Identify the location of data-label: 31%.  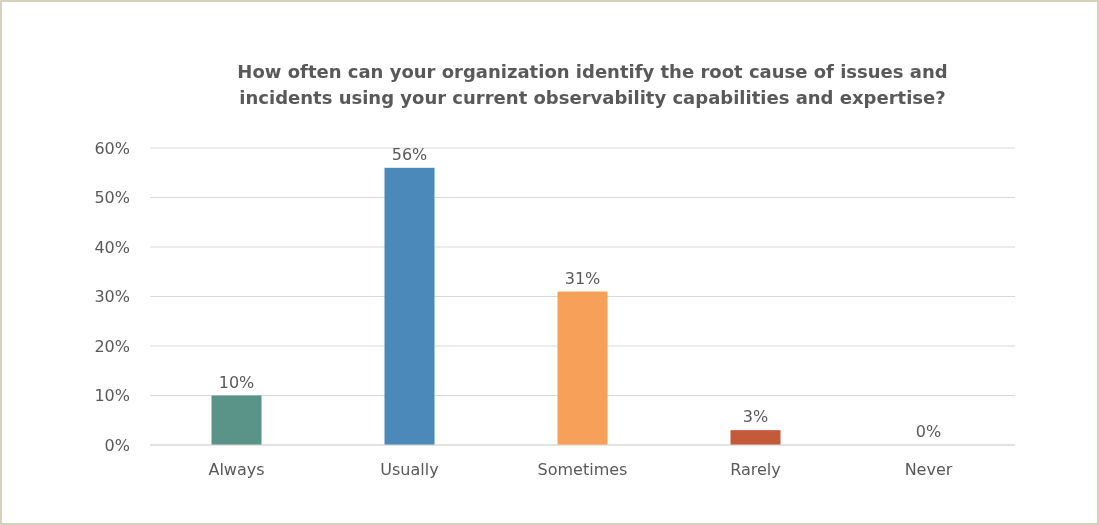
(582, 278).